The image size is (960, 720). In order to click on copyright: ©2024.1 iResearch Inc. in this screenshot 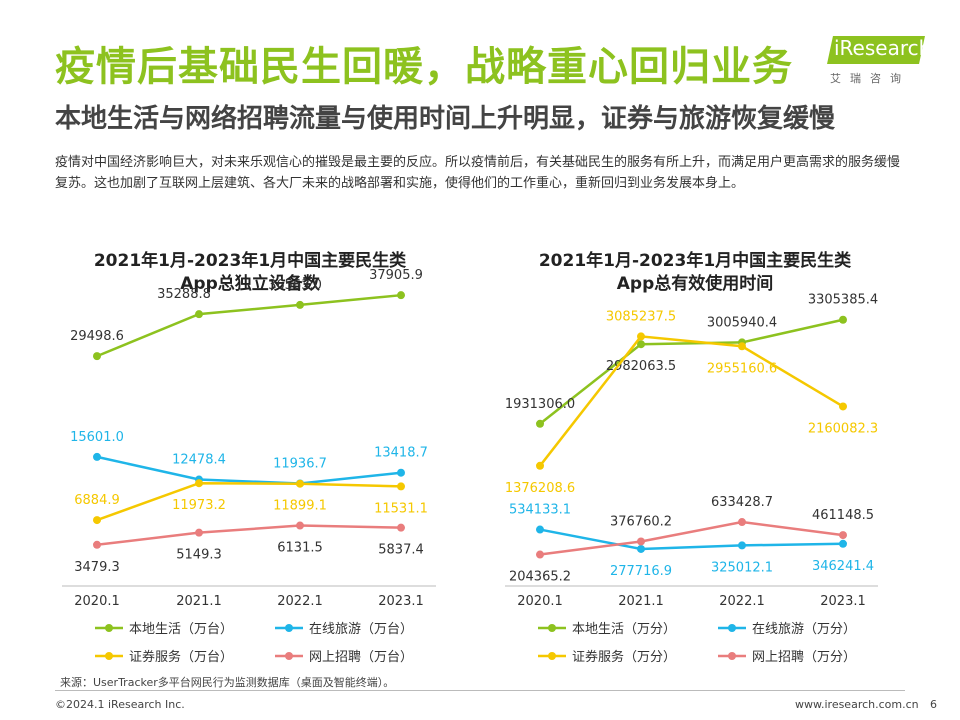, I will do `click(120, 704)`.